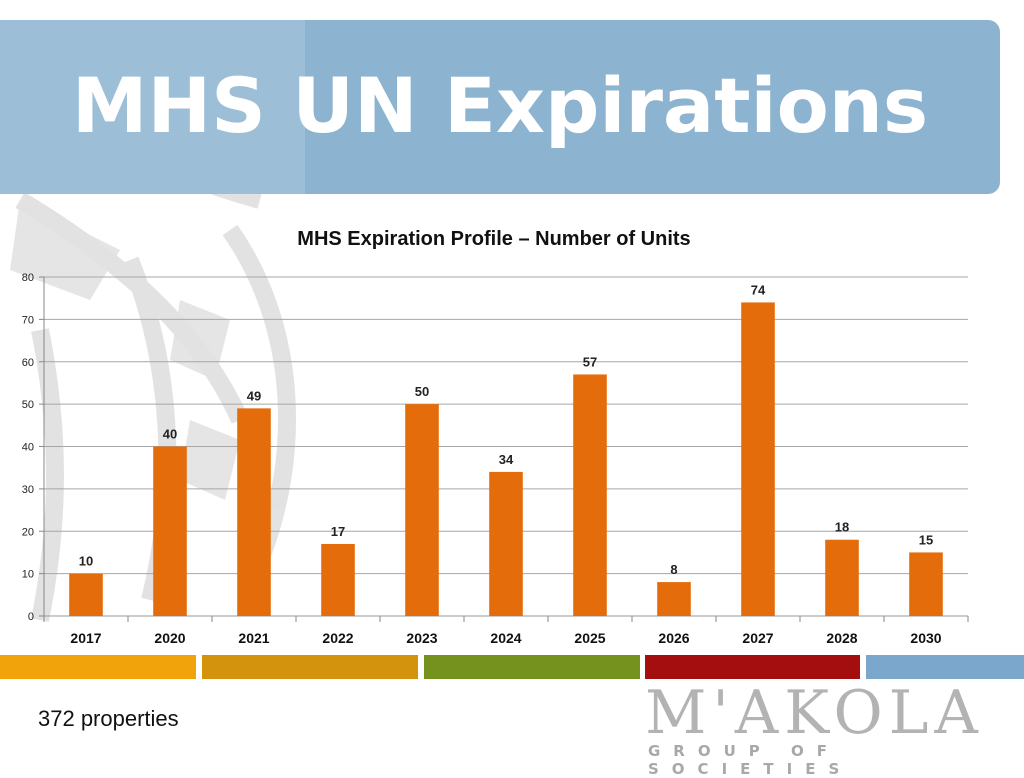  Describe the element at coordinates (85, 638) in the screenshot. I see `x-tick-label-2017: 2017` at that location.